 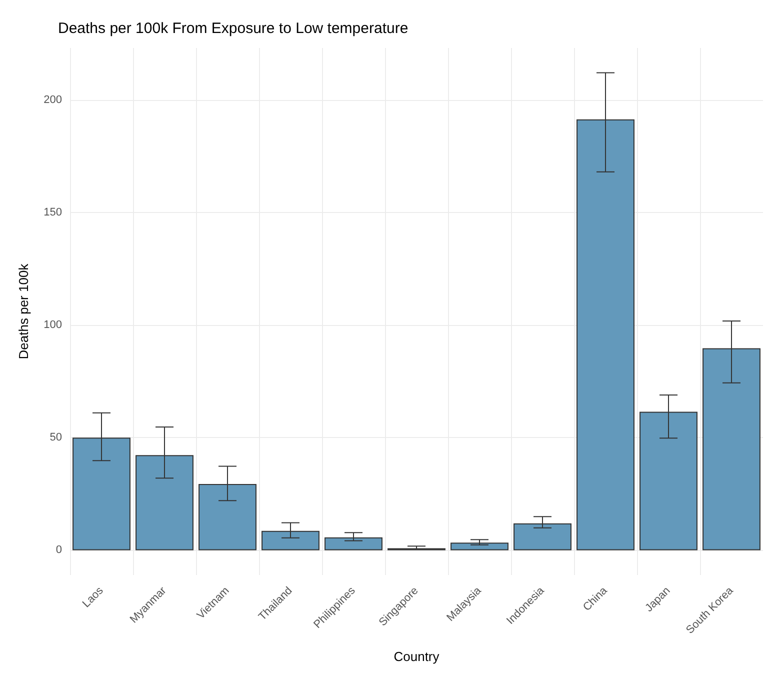 I want to click on y-tick-label: 150, so click(x=53, y=212).